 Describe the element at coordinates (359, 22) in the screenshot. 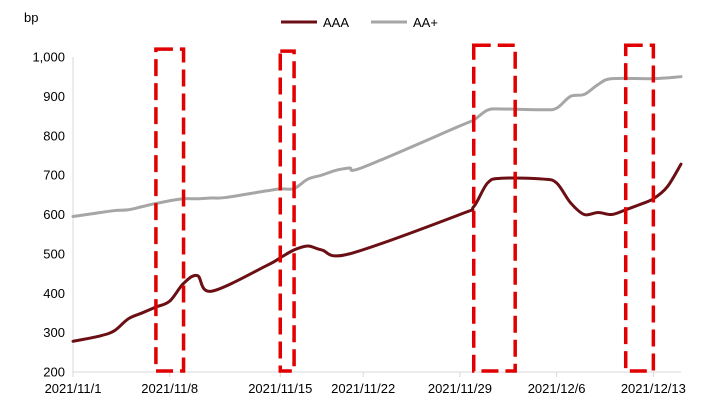

I see `legend: AAA AA+` at that location.